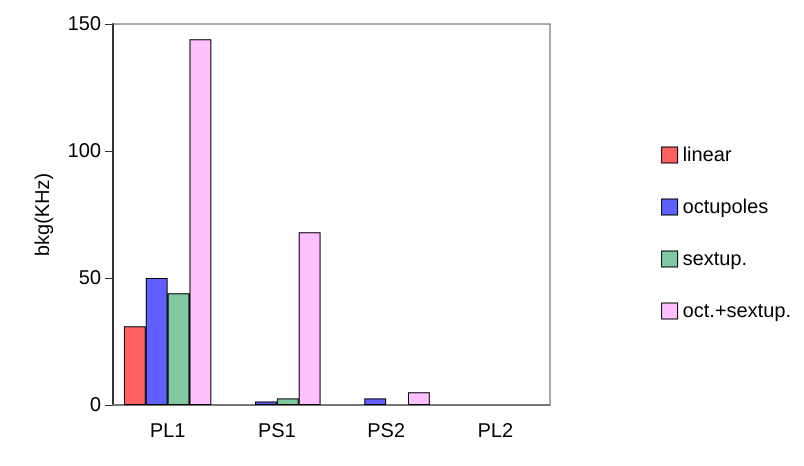 The image size is (804, 466). Describe the element at coordinates (89, 278) in the screenshot. I see `y-tick-label: 50` at that location.